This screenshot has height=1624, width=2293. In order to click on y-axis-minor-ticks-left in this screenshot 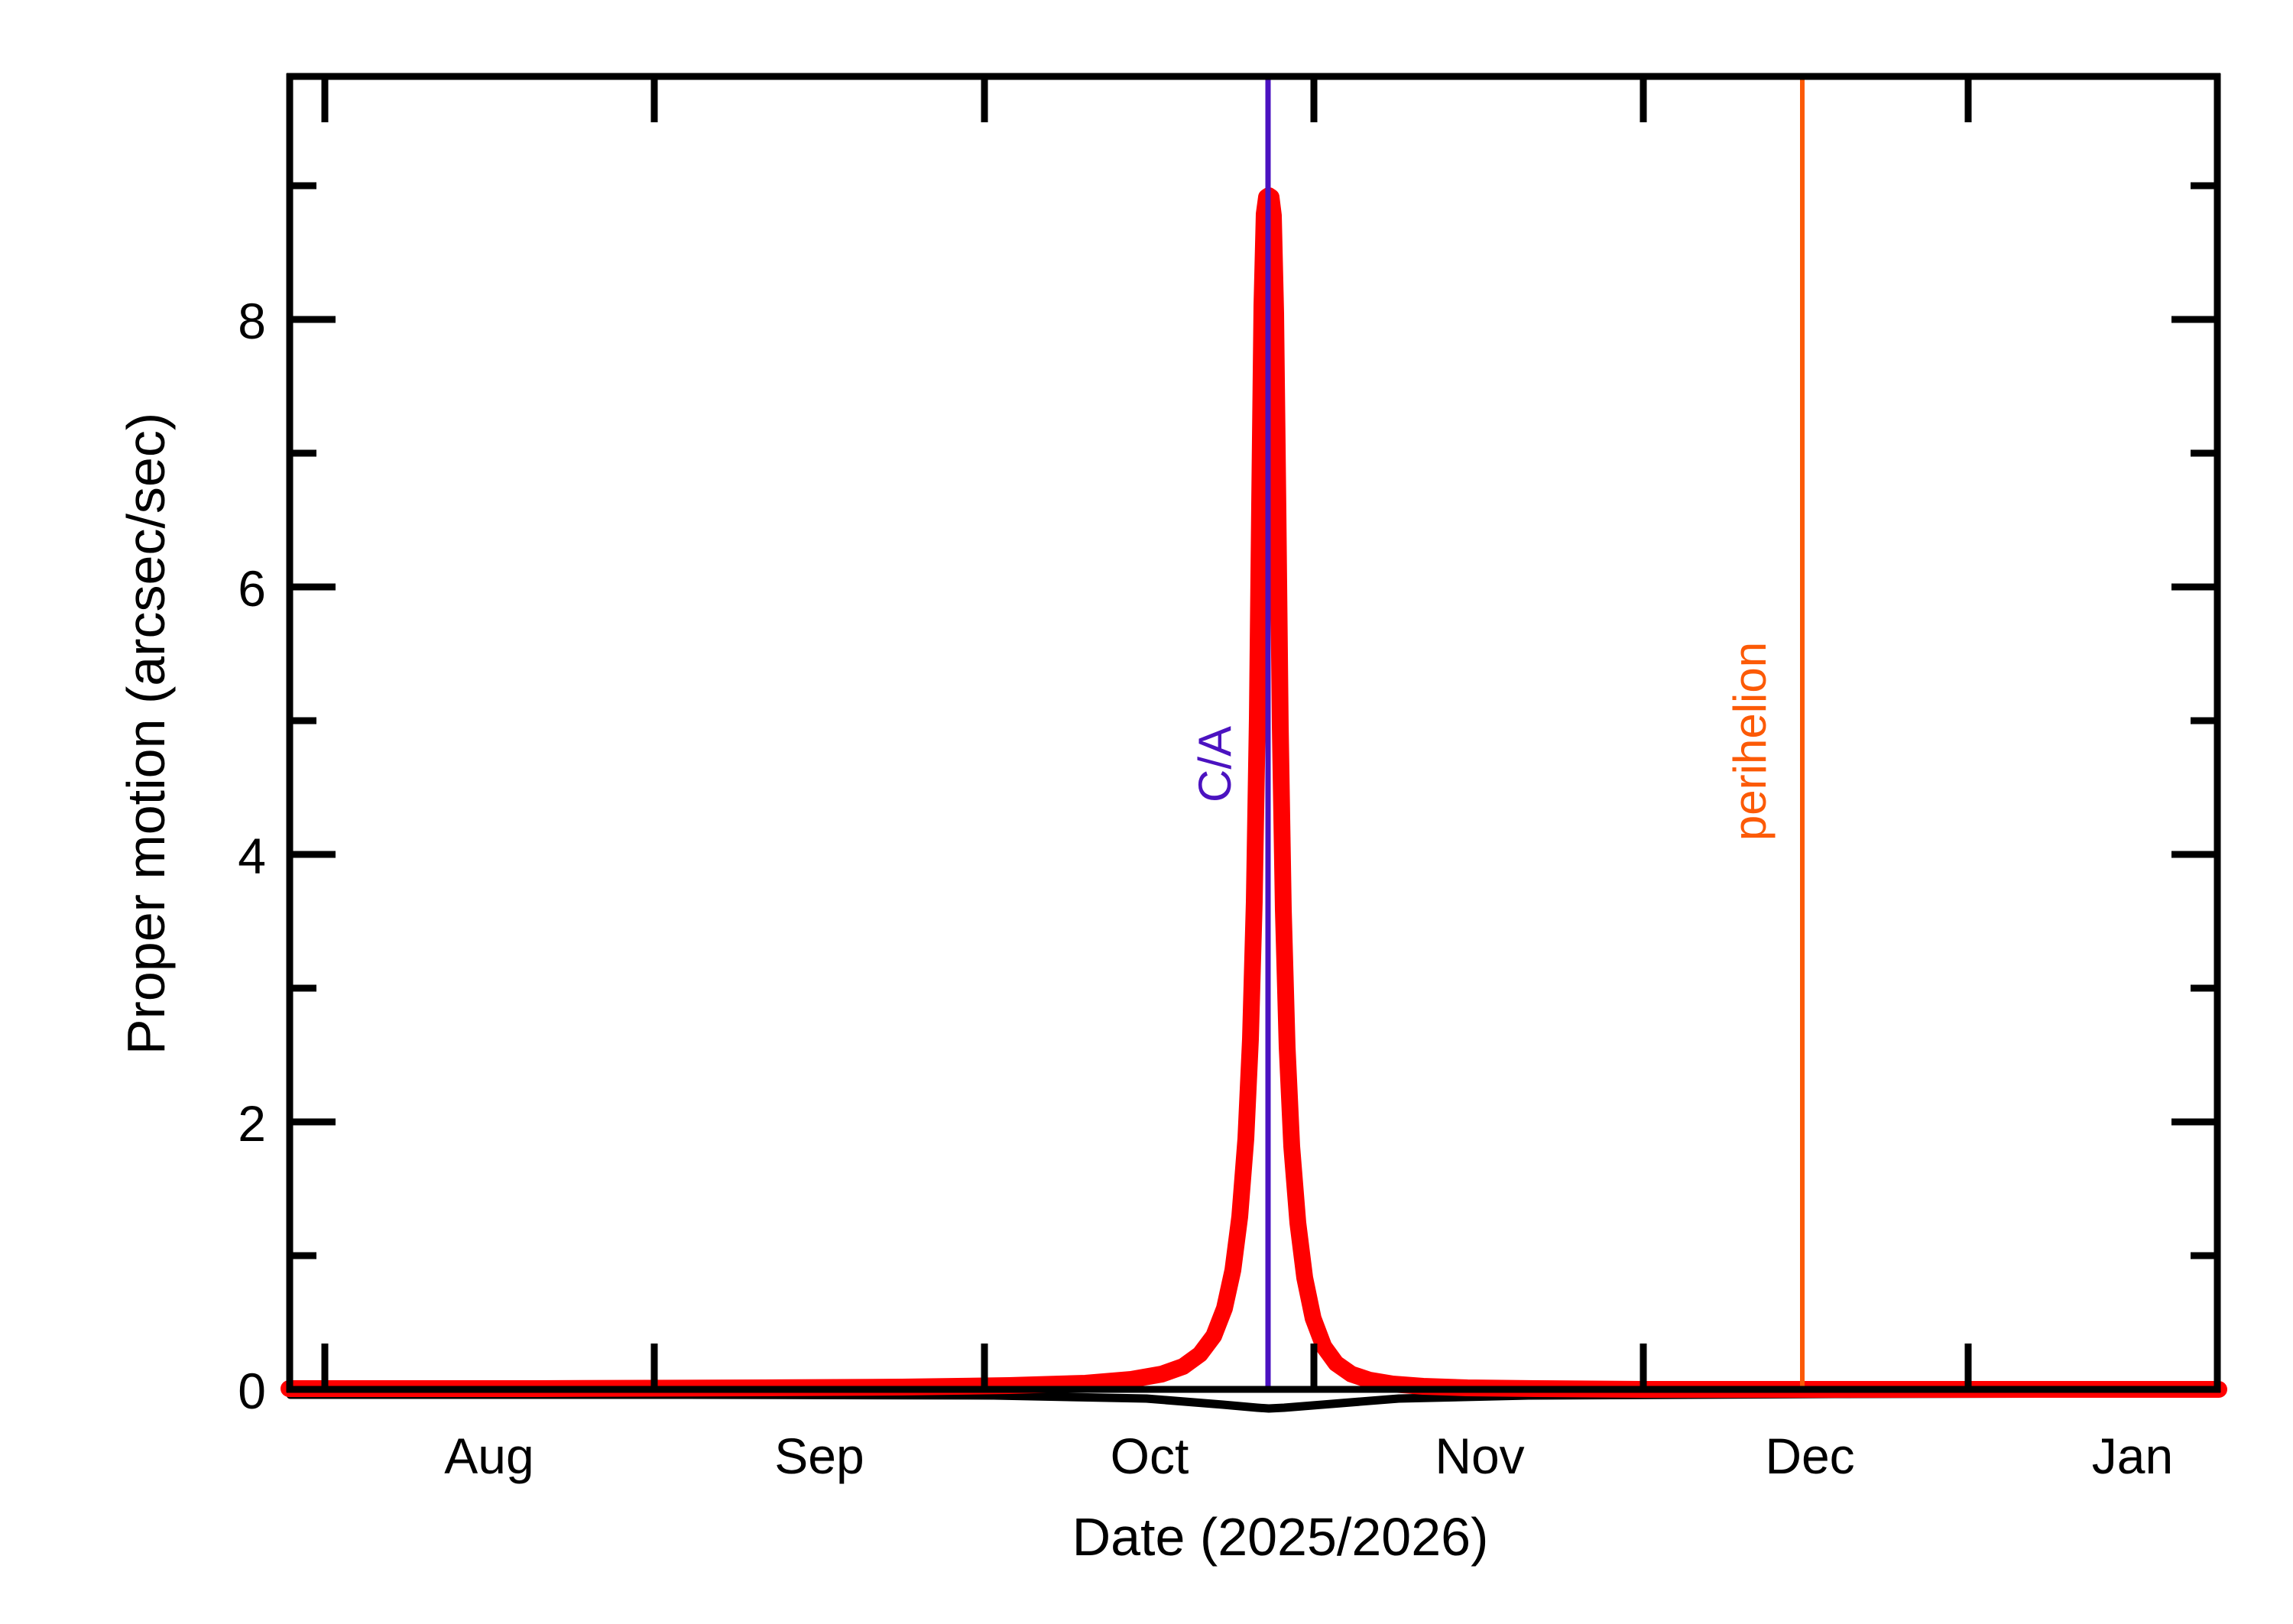, I will do `click(303, 720)`.